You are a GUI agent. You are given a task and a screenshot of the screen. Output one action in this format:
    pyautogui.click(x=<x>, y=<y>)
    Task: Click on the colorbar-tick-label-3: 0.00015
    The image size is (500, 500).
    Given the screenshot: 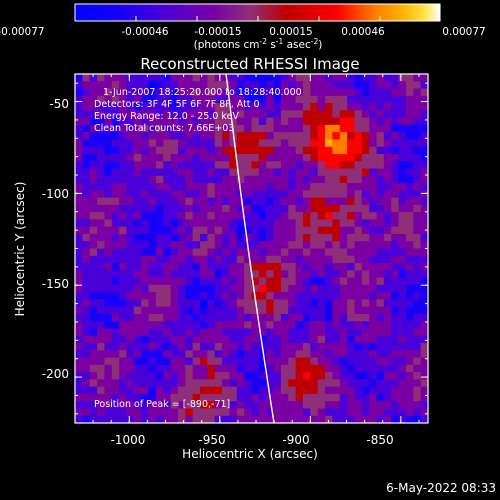 What is the action you would take?
    pyautogui.click(x=290, y=32)
    